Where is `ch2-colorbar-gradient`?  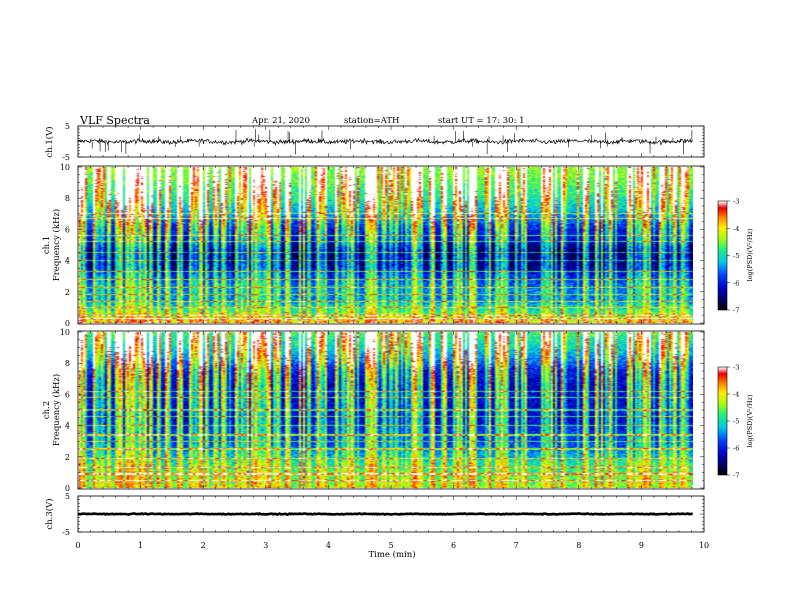
ch2-colorbar-gradient is located at coordinates (722, 421).